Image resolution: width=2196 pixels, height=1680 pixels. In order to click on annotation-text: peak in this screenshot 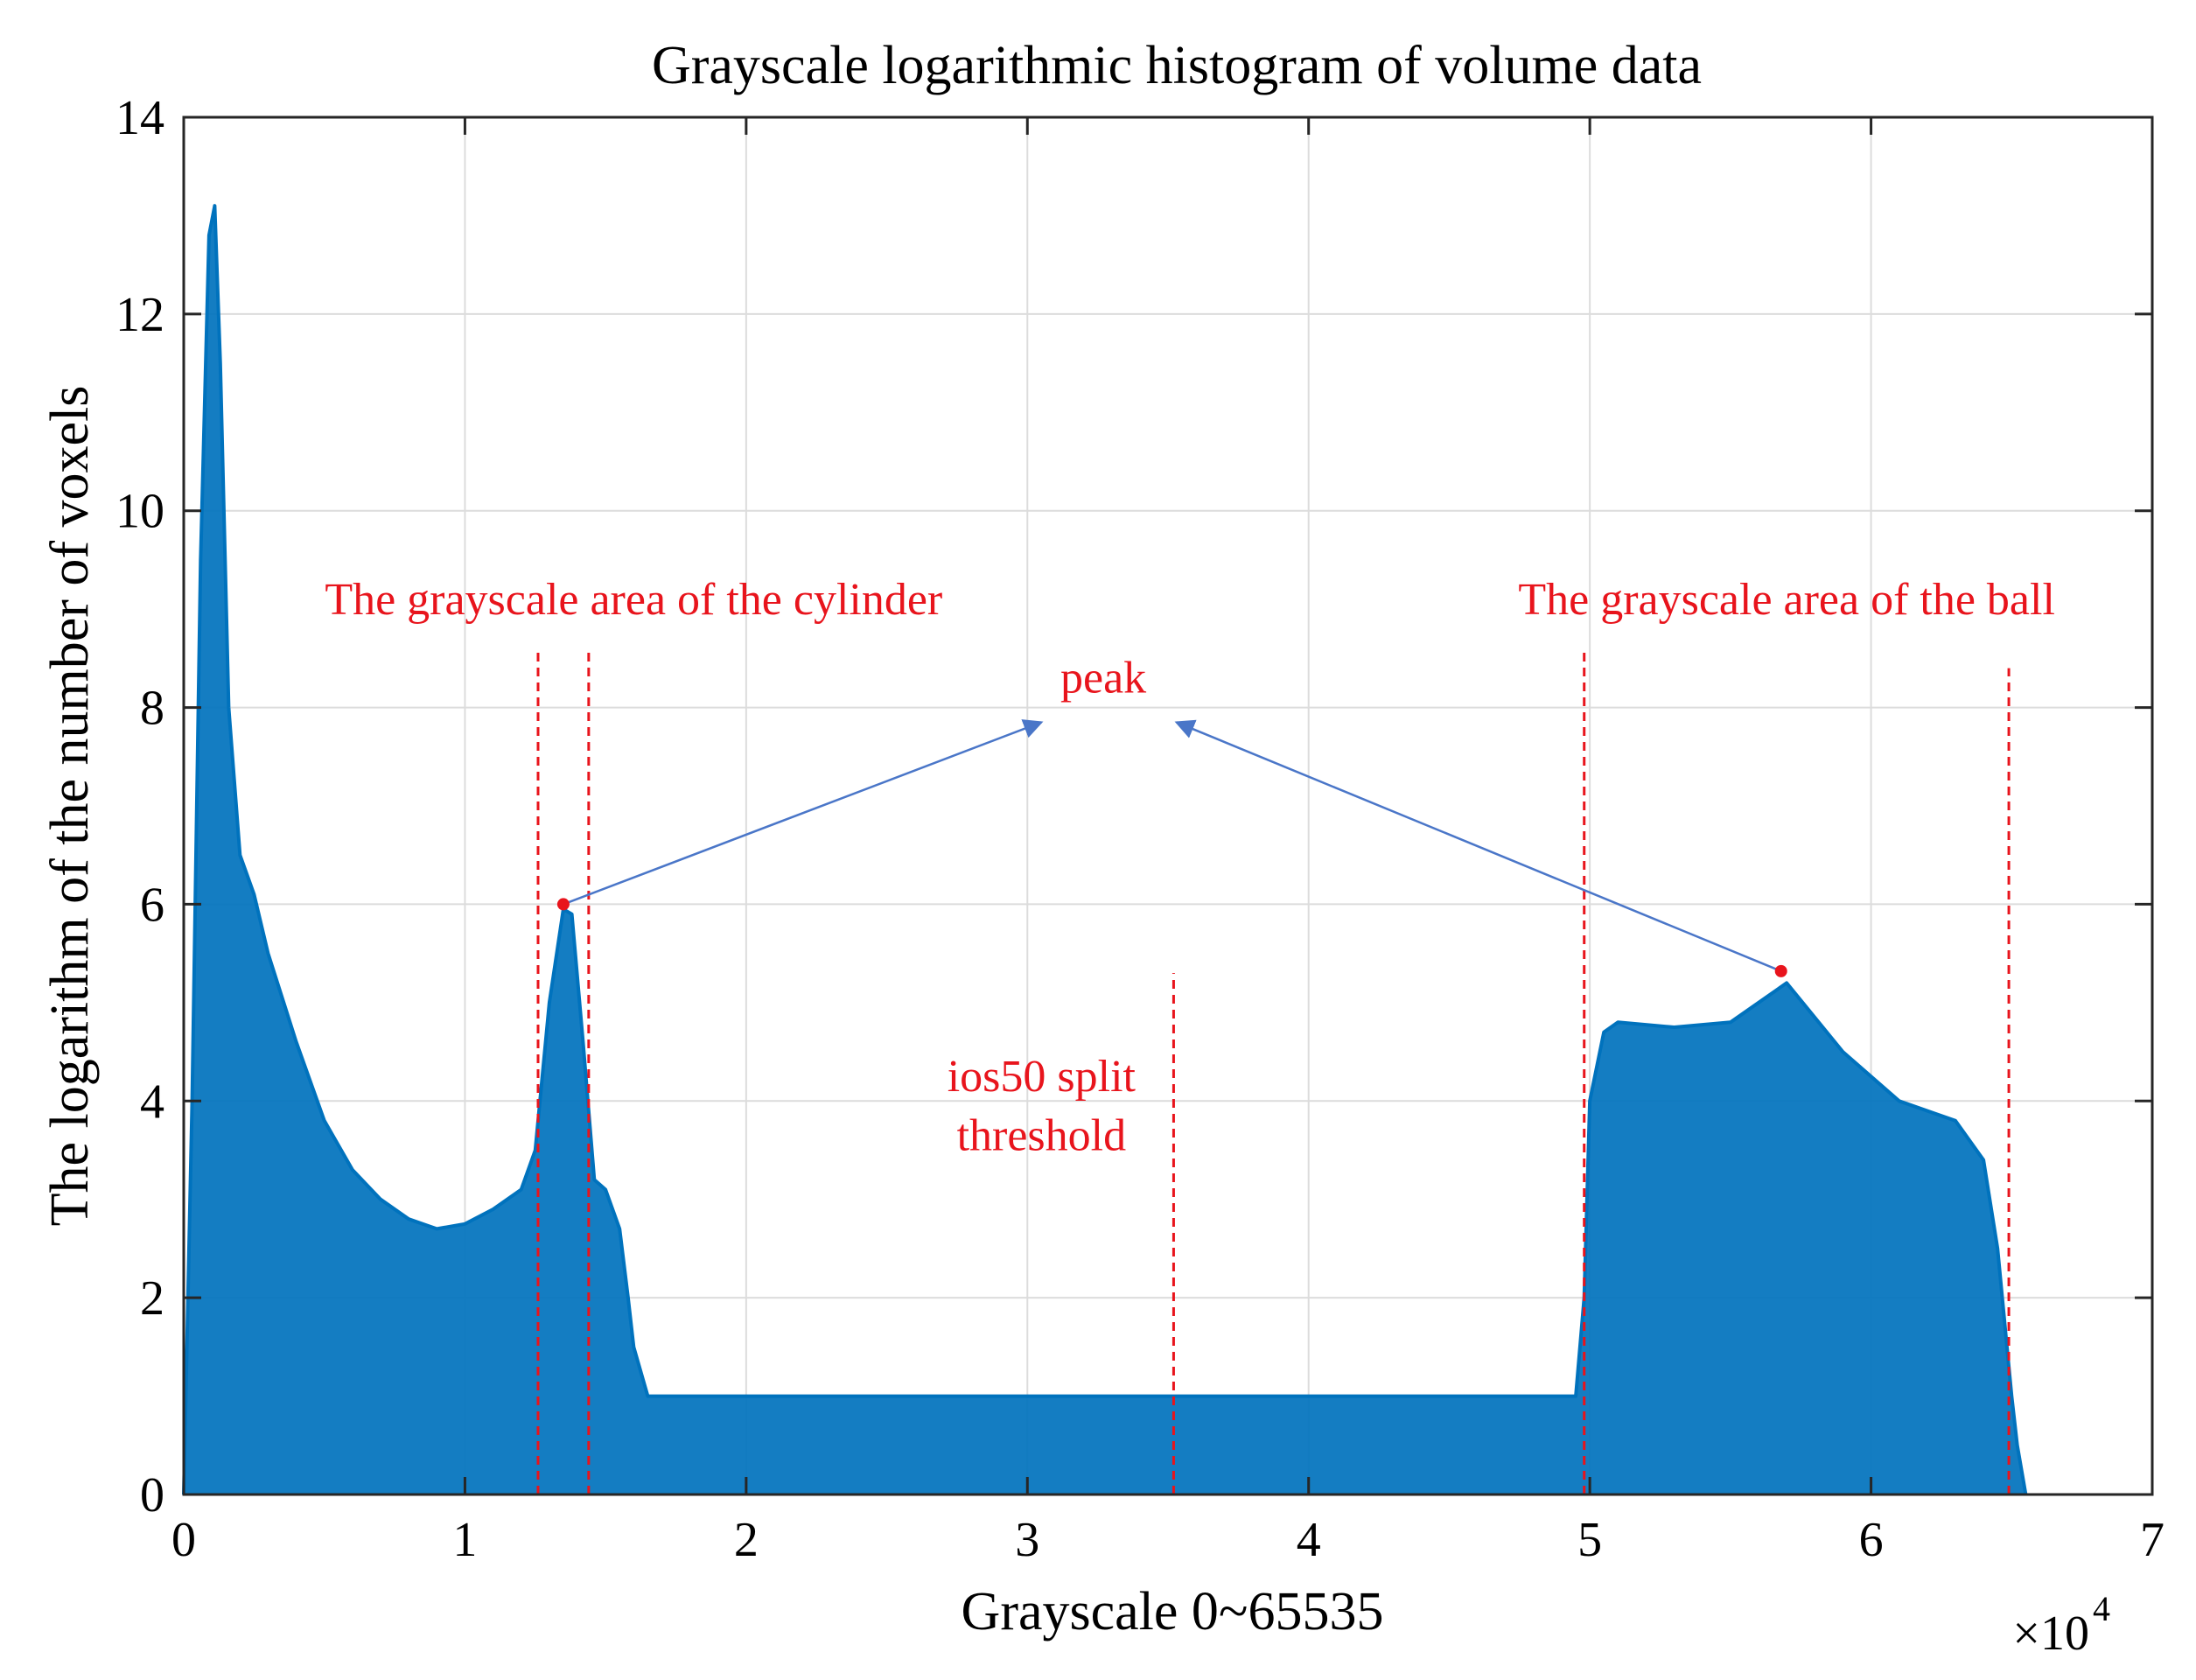, I will do `click(1103, 679)`.